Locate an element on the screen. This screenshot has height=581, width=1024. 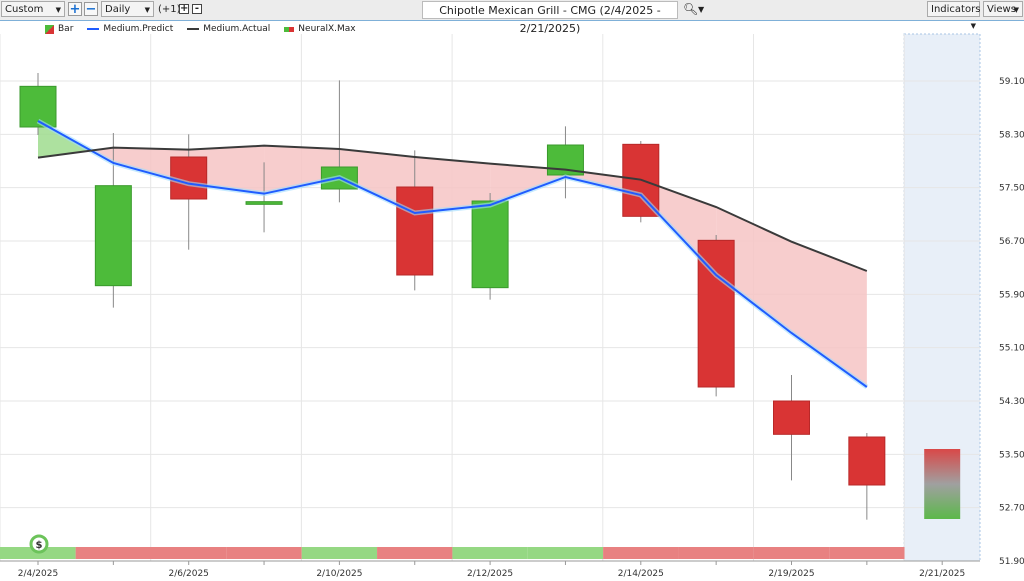
x-tick-label: 2/6/2025 is located at coordinates (188, 574).